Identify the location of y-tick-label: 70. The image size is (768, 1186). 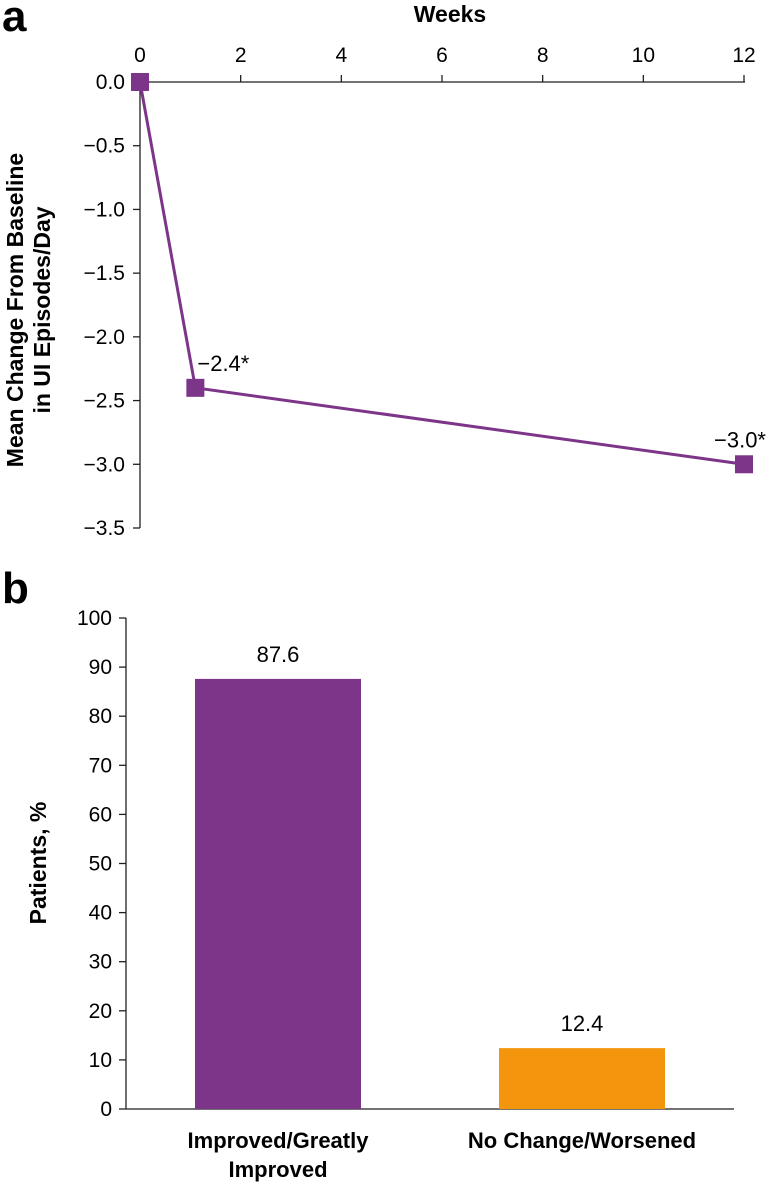
(100, 765).